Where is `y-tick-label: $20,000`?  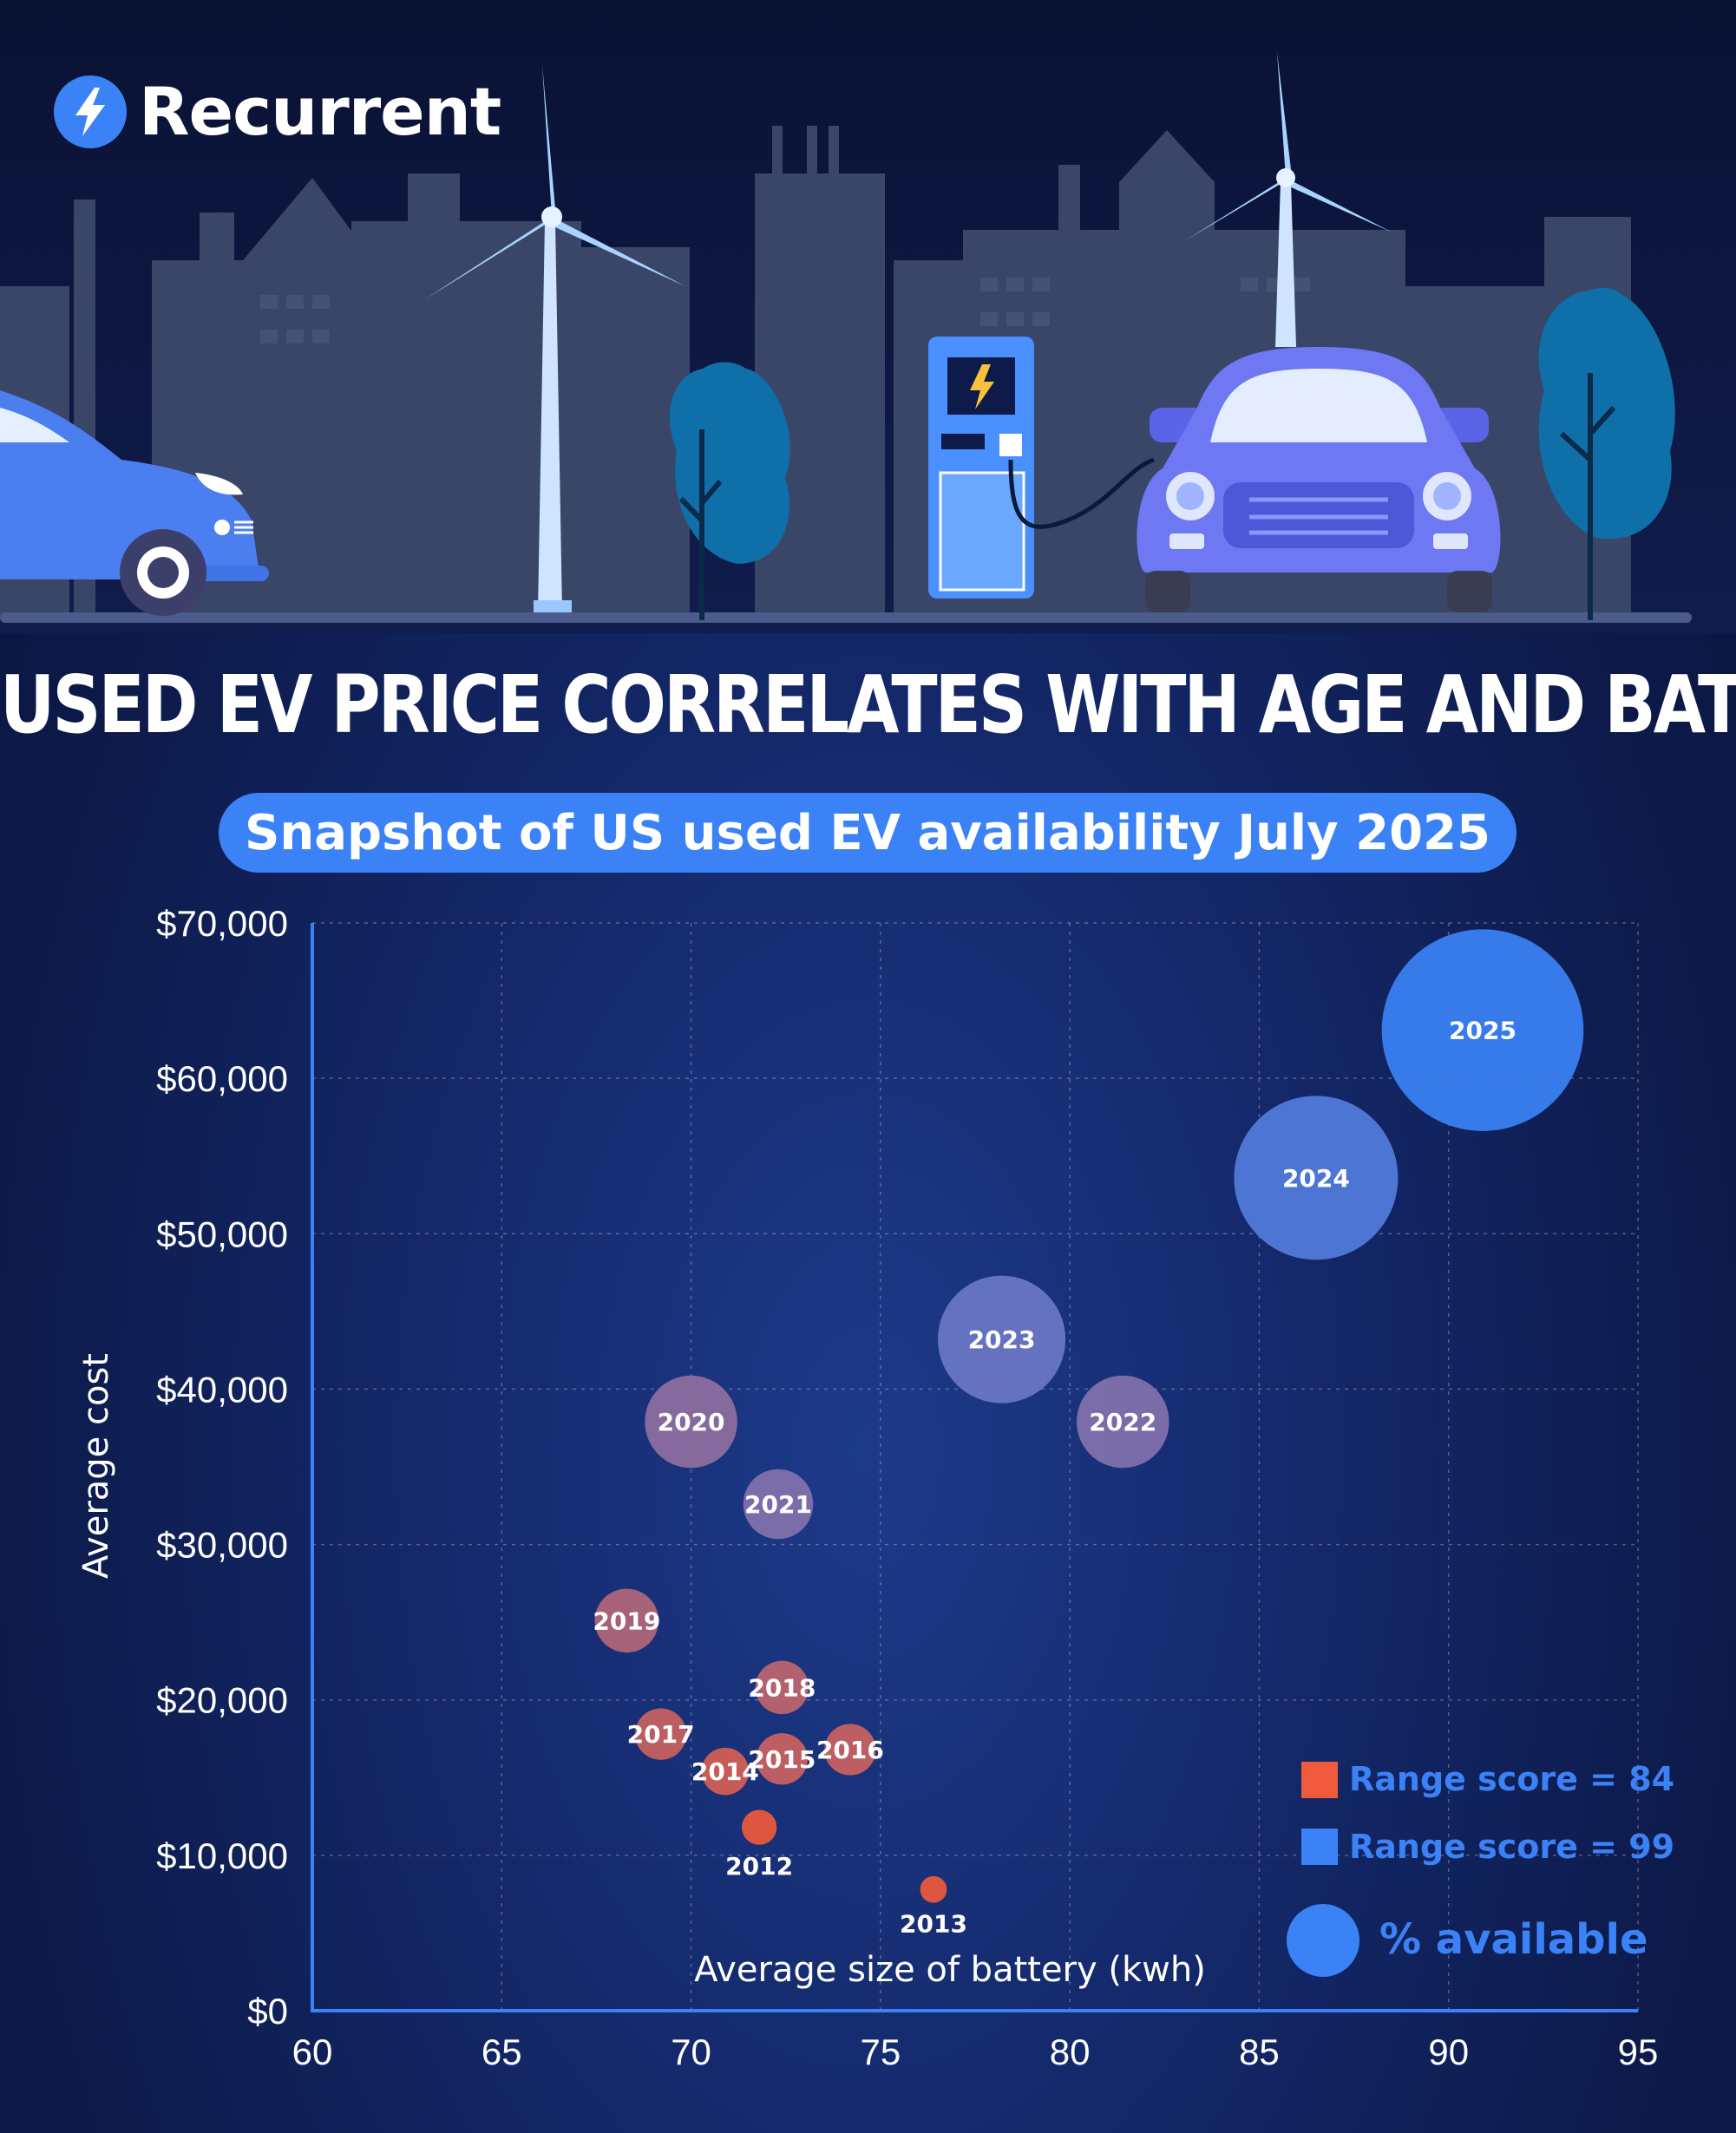
y-tick-label: $20,000 is located at coordinates (222, 1700).